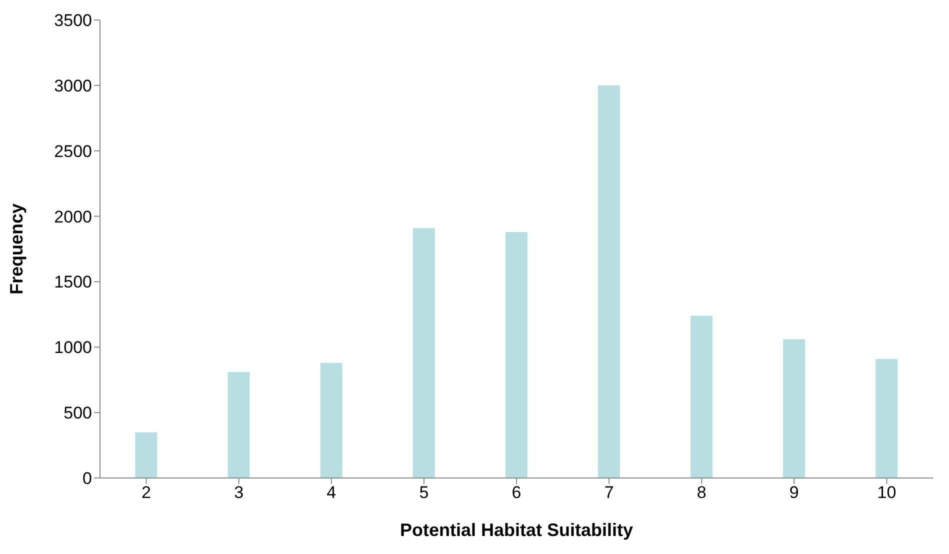  Describe the element at coordinates (886, 492) in the screenshot. I see `x-tick-label: 10` at that location.